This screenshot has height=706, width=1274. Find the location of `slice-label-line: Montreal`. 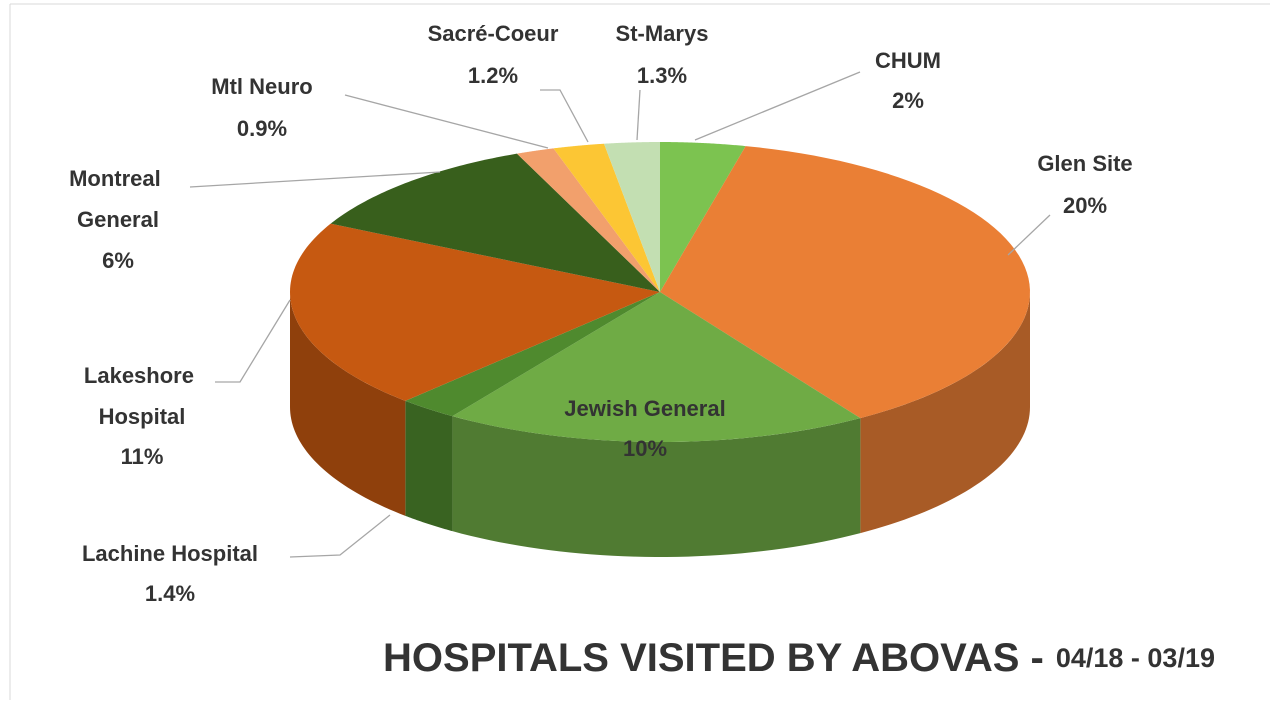

slice-label-line: Montreal is located at coordinates (118, 178).